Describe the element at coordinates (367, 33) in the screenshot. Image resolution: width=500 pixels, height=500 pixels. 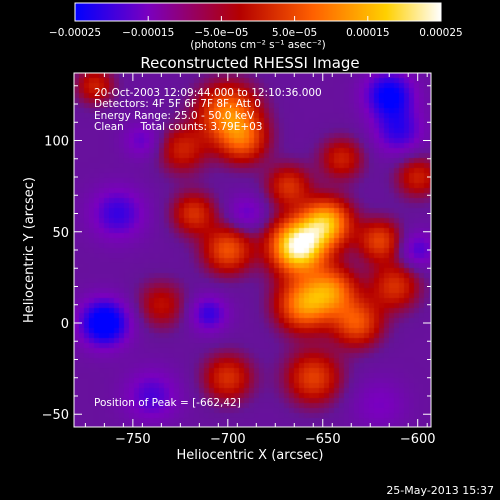
I see `colorbar-tick-label: 0.00015` at that location.